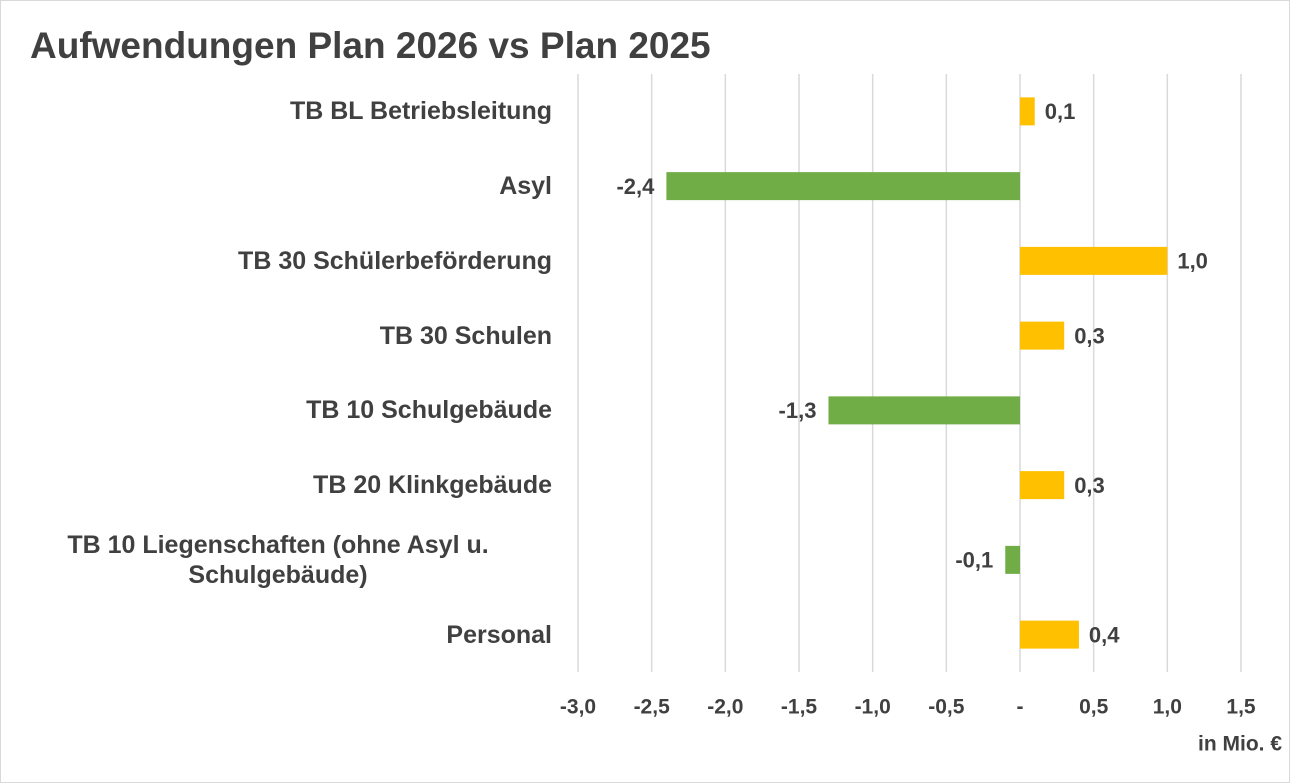 This screenshot has width=1290, height=783. I want to click on x-tick-label: -3,0, so click(578, 707).